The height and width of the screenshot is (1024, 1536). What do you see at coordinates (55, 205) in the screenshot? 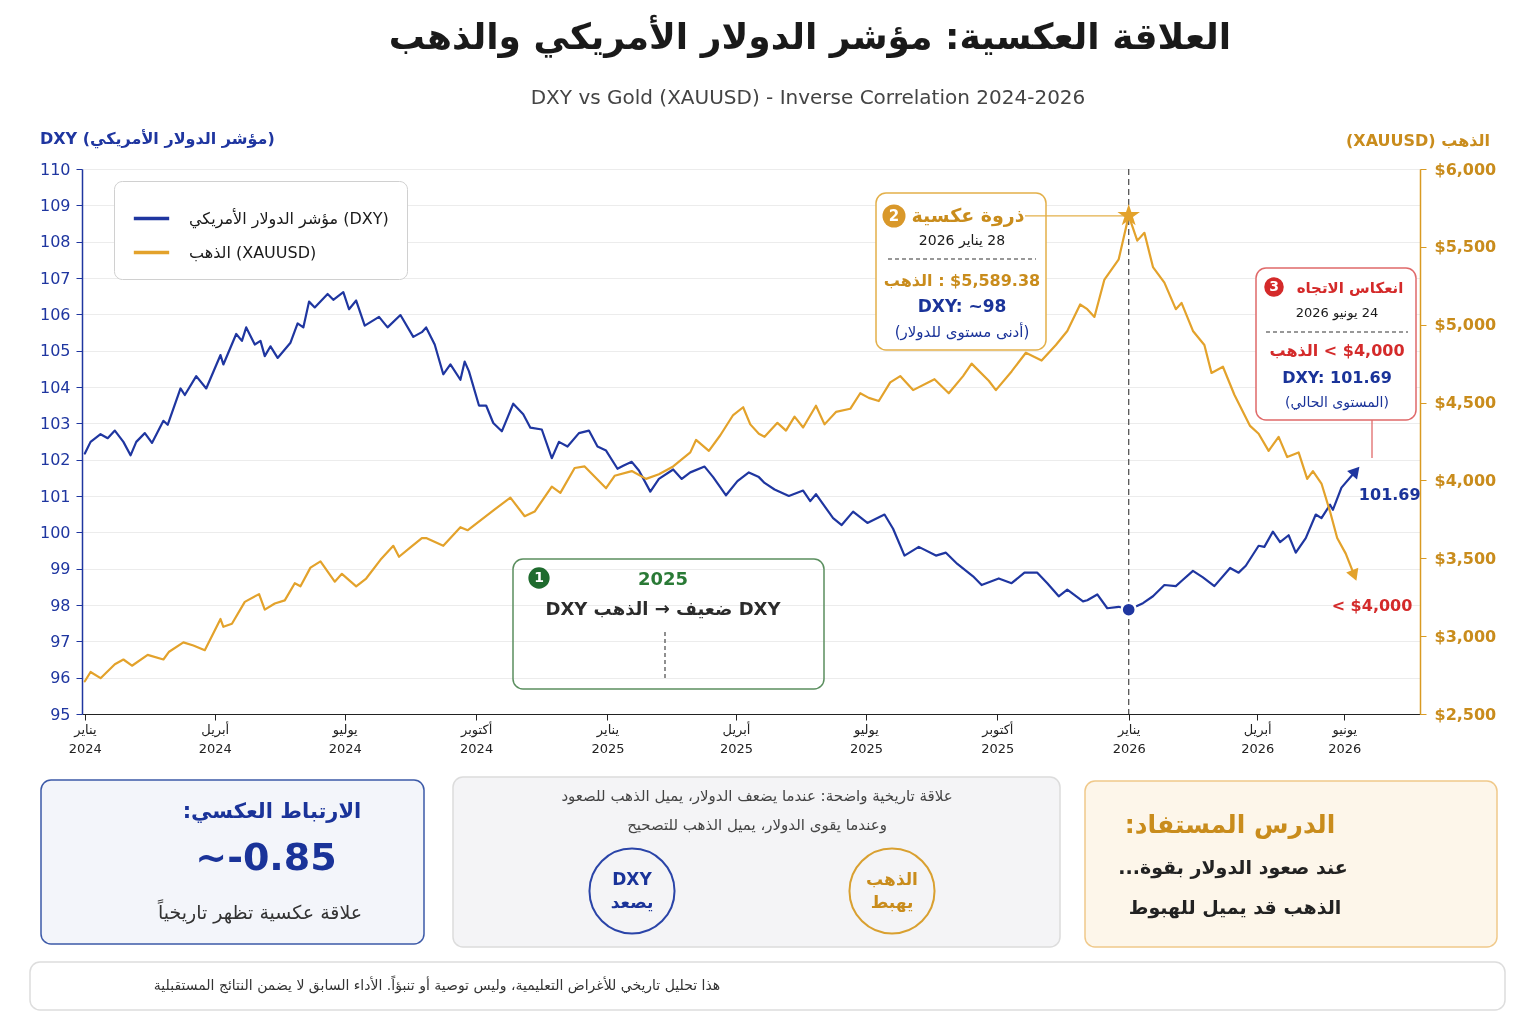
I see `y-tick-label: 109` at bounding box center [55, 205].